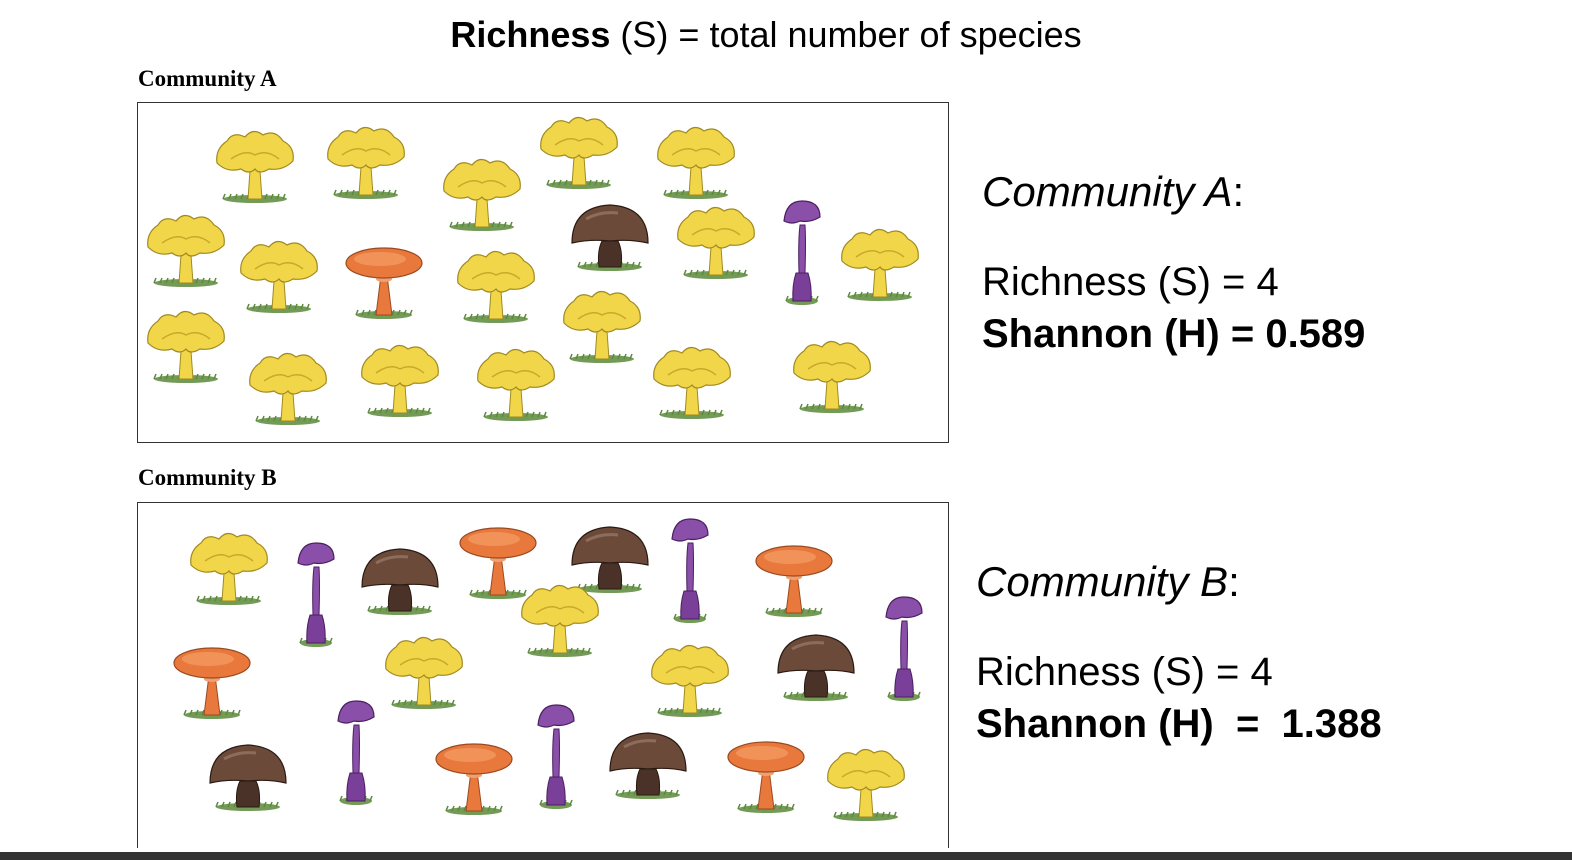 Image resolution: width=1572 pixels, height=860 pixels. Describe the element at coordinates (530, 34) in the screenshot. I see `title-bold: Richness` at that location.